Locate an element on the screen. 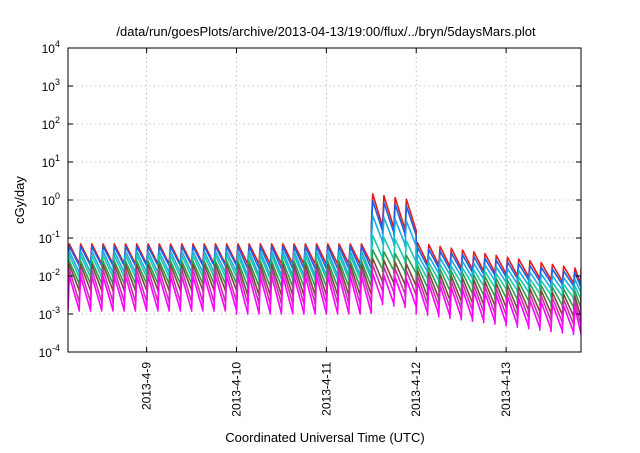 The height and width of the screenshot is (453, 640). y-tick-label: 10⁴ is located at coordinates (51, 47).